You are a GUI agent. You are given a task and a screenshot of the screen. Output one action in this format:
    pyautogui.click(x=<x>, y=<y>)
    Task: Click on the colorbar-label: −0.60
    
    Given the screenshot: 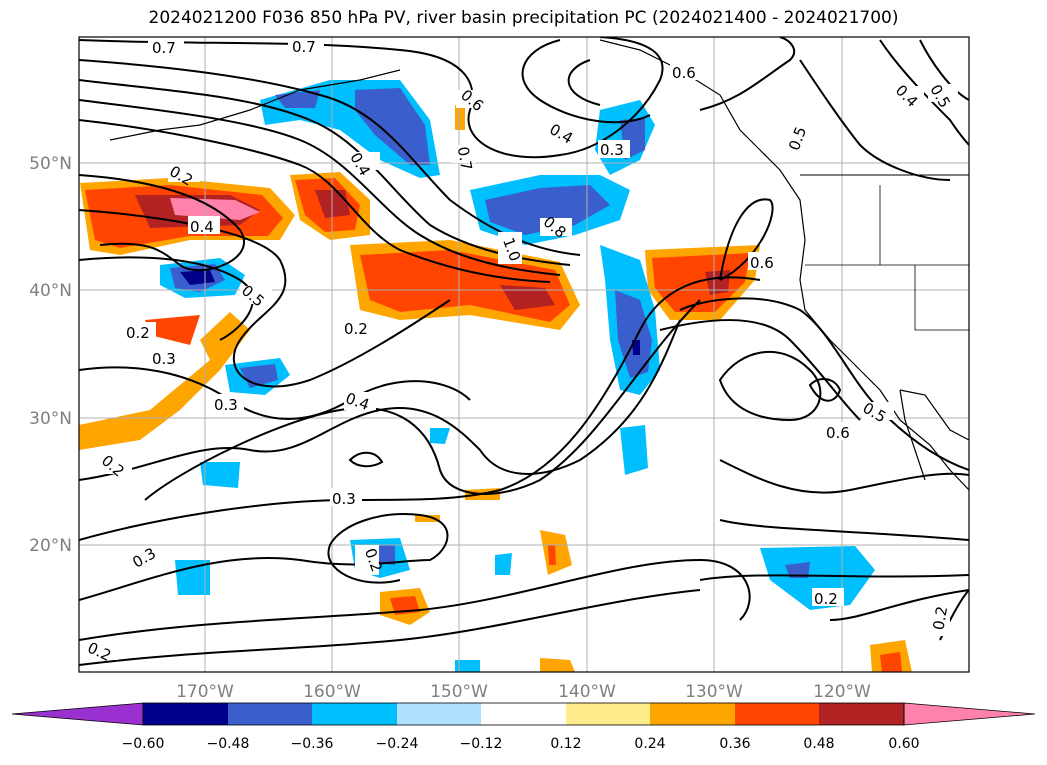 What is the action you would take?
    pyautogui.click(x=143, y=744)
    